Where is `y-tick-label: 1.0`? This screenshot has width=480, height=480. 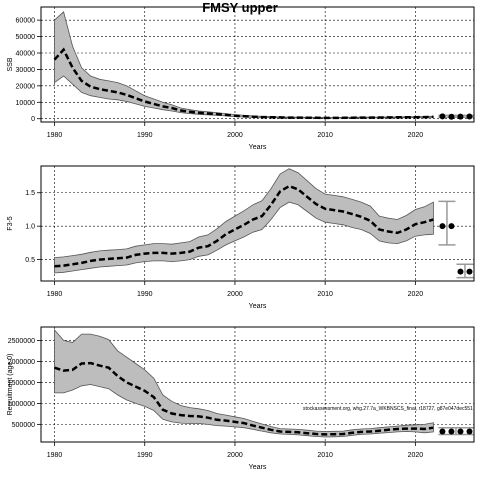 y-tick-label: 1.0 is located at coordinates (30, 227).